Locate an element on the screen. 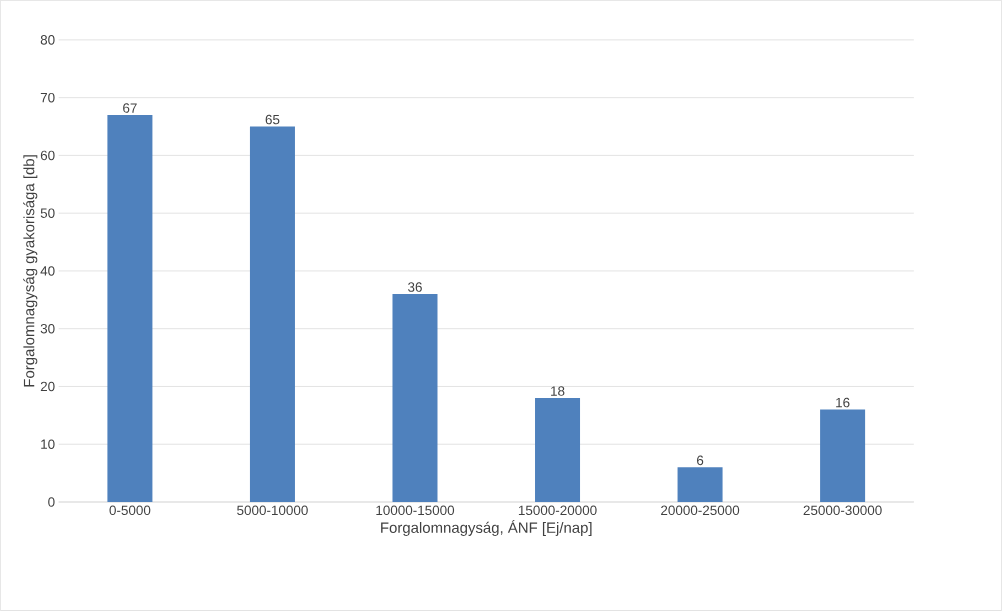 The image size is (1002, 611). data-label: 67 is located at coordinates (130, 108).